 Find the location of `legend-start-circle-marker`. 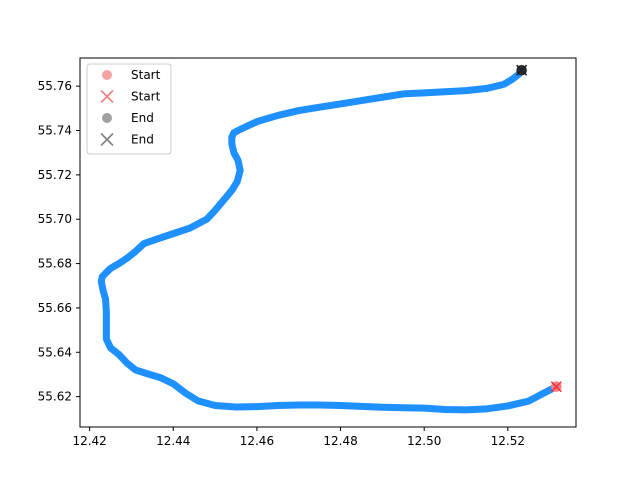

legend-start-circle-marker is located at coordinates (107, 75).